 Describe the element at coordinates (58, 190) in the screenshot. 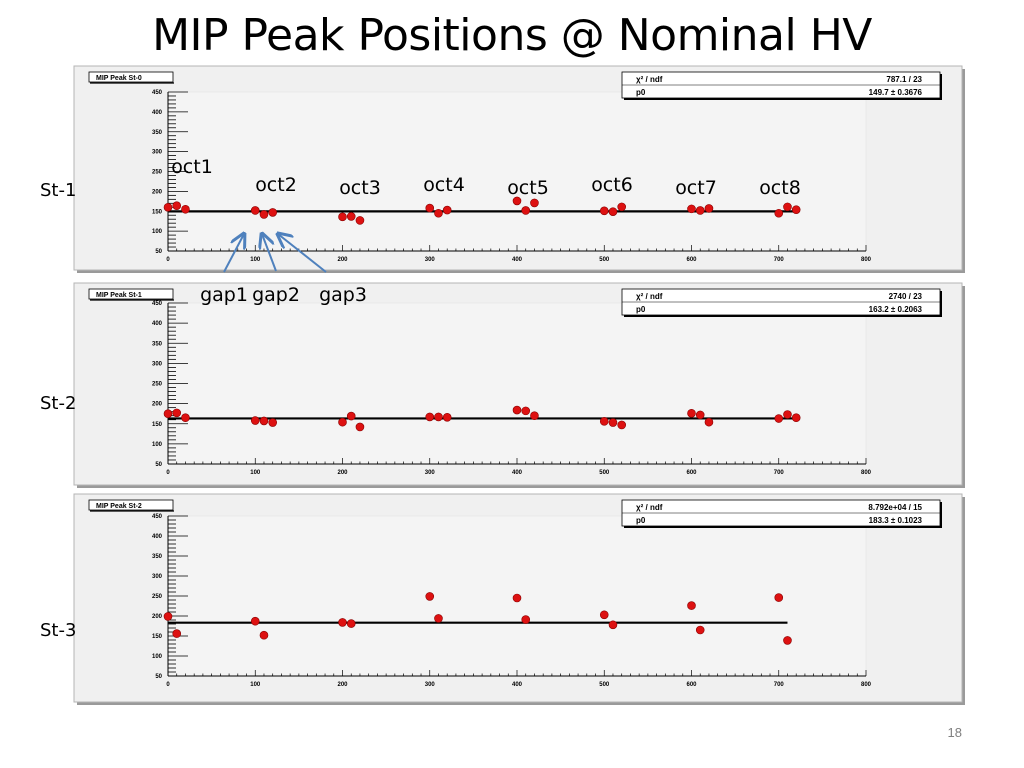

I see `row-label: St-1` at that location.